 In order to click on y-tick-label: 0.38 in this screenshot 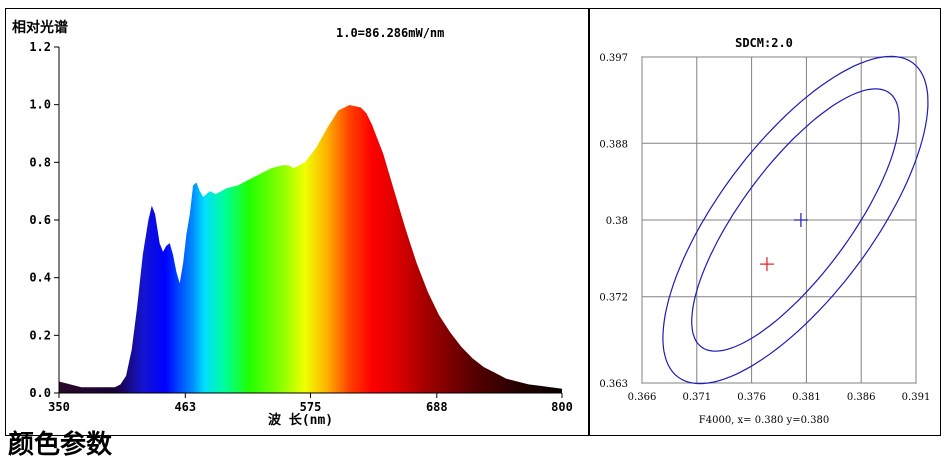, I will do `click(617, 221)`.